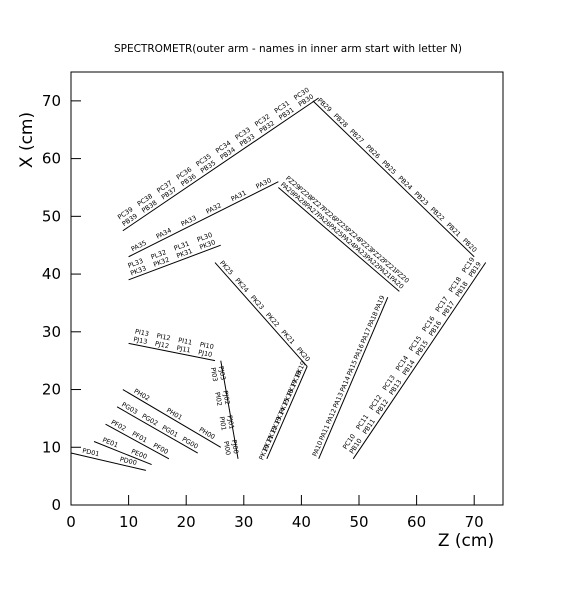  What do you see at coordinates (223, 423) in the screenshot?
I see `segment-label: PI01` at bounding box center [223, 423].